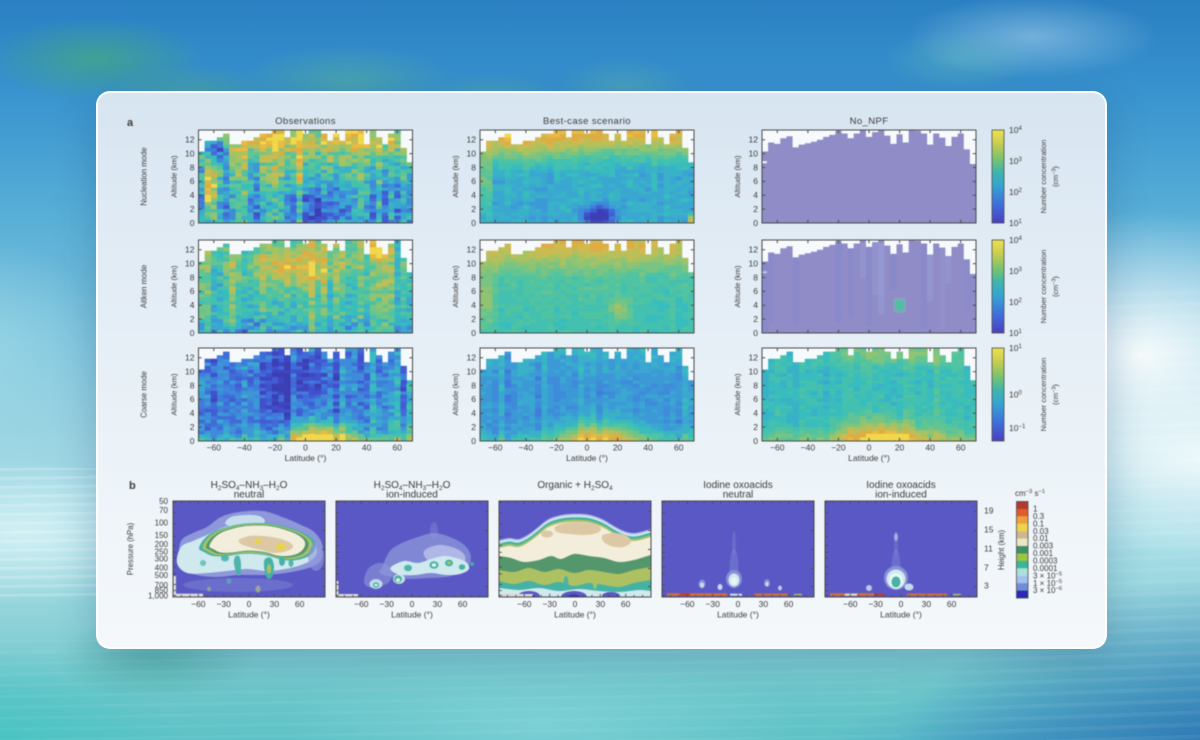 This screenshot has width=1200, height=740. I want to click on svg-text: ion-induced, so click(901, 495).